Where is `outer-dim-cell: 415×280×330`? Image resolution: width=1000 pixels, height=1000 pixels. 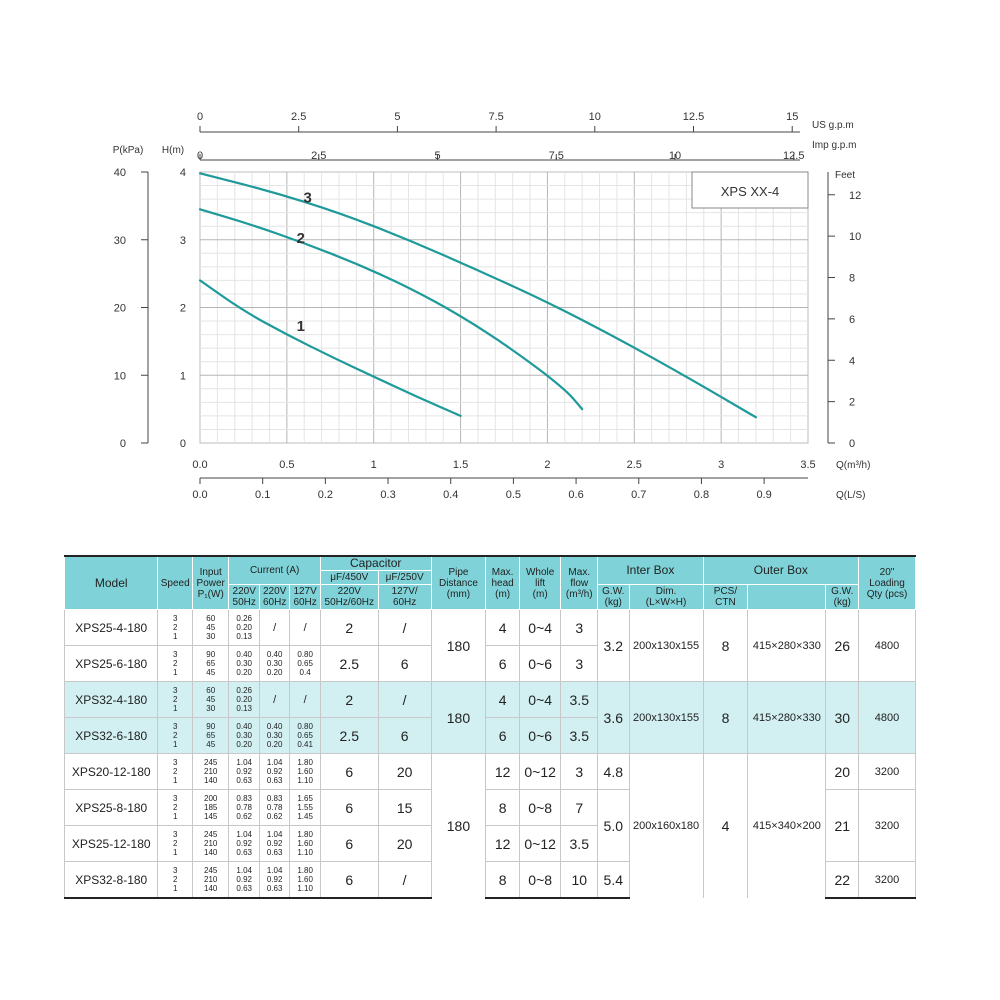
outer-dim-cell: 415×280×330 is located at coordinates (787, 717).